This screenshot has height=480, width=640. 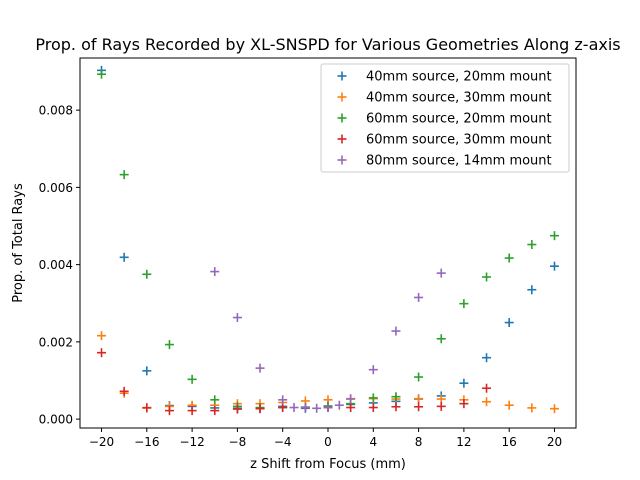 I want to click on legend-entry: 80mm source, 14mm mount, so click(x=444, y=161).